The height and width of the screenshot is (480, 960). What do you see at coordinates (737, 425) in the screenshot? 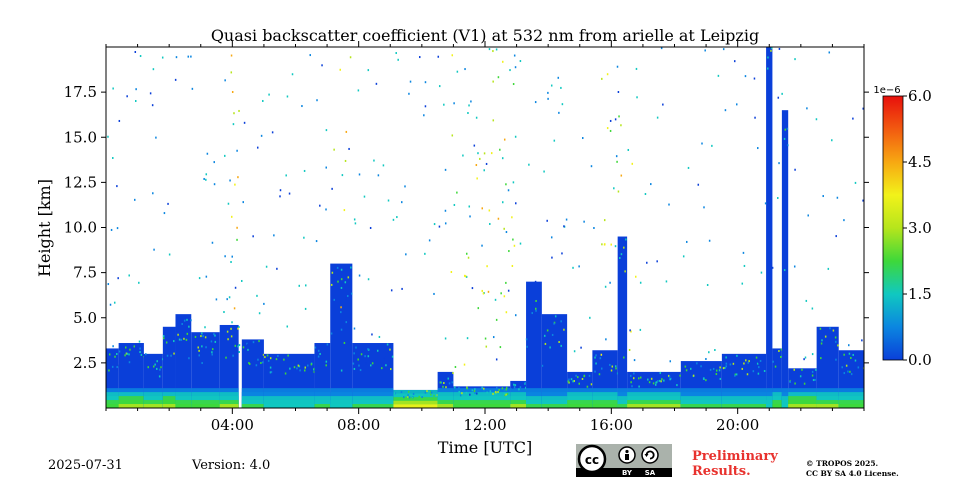
I see `x-tick-label: 20:00` at bounding box center [737, 425].